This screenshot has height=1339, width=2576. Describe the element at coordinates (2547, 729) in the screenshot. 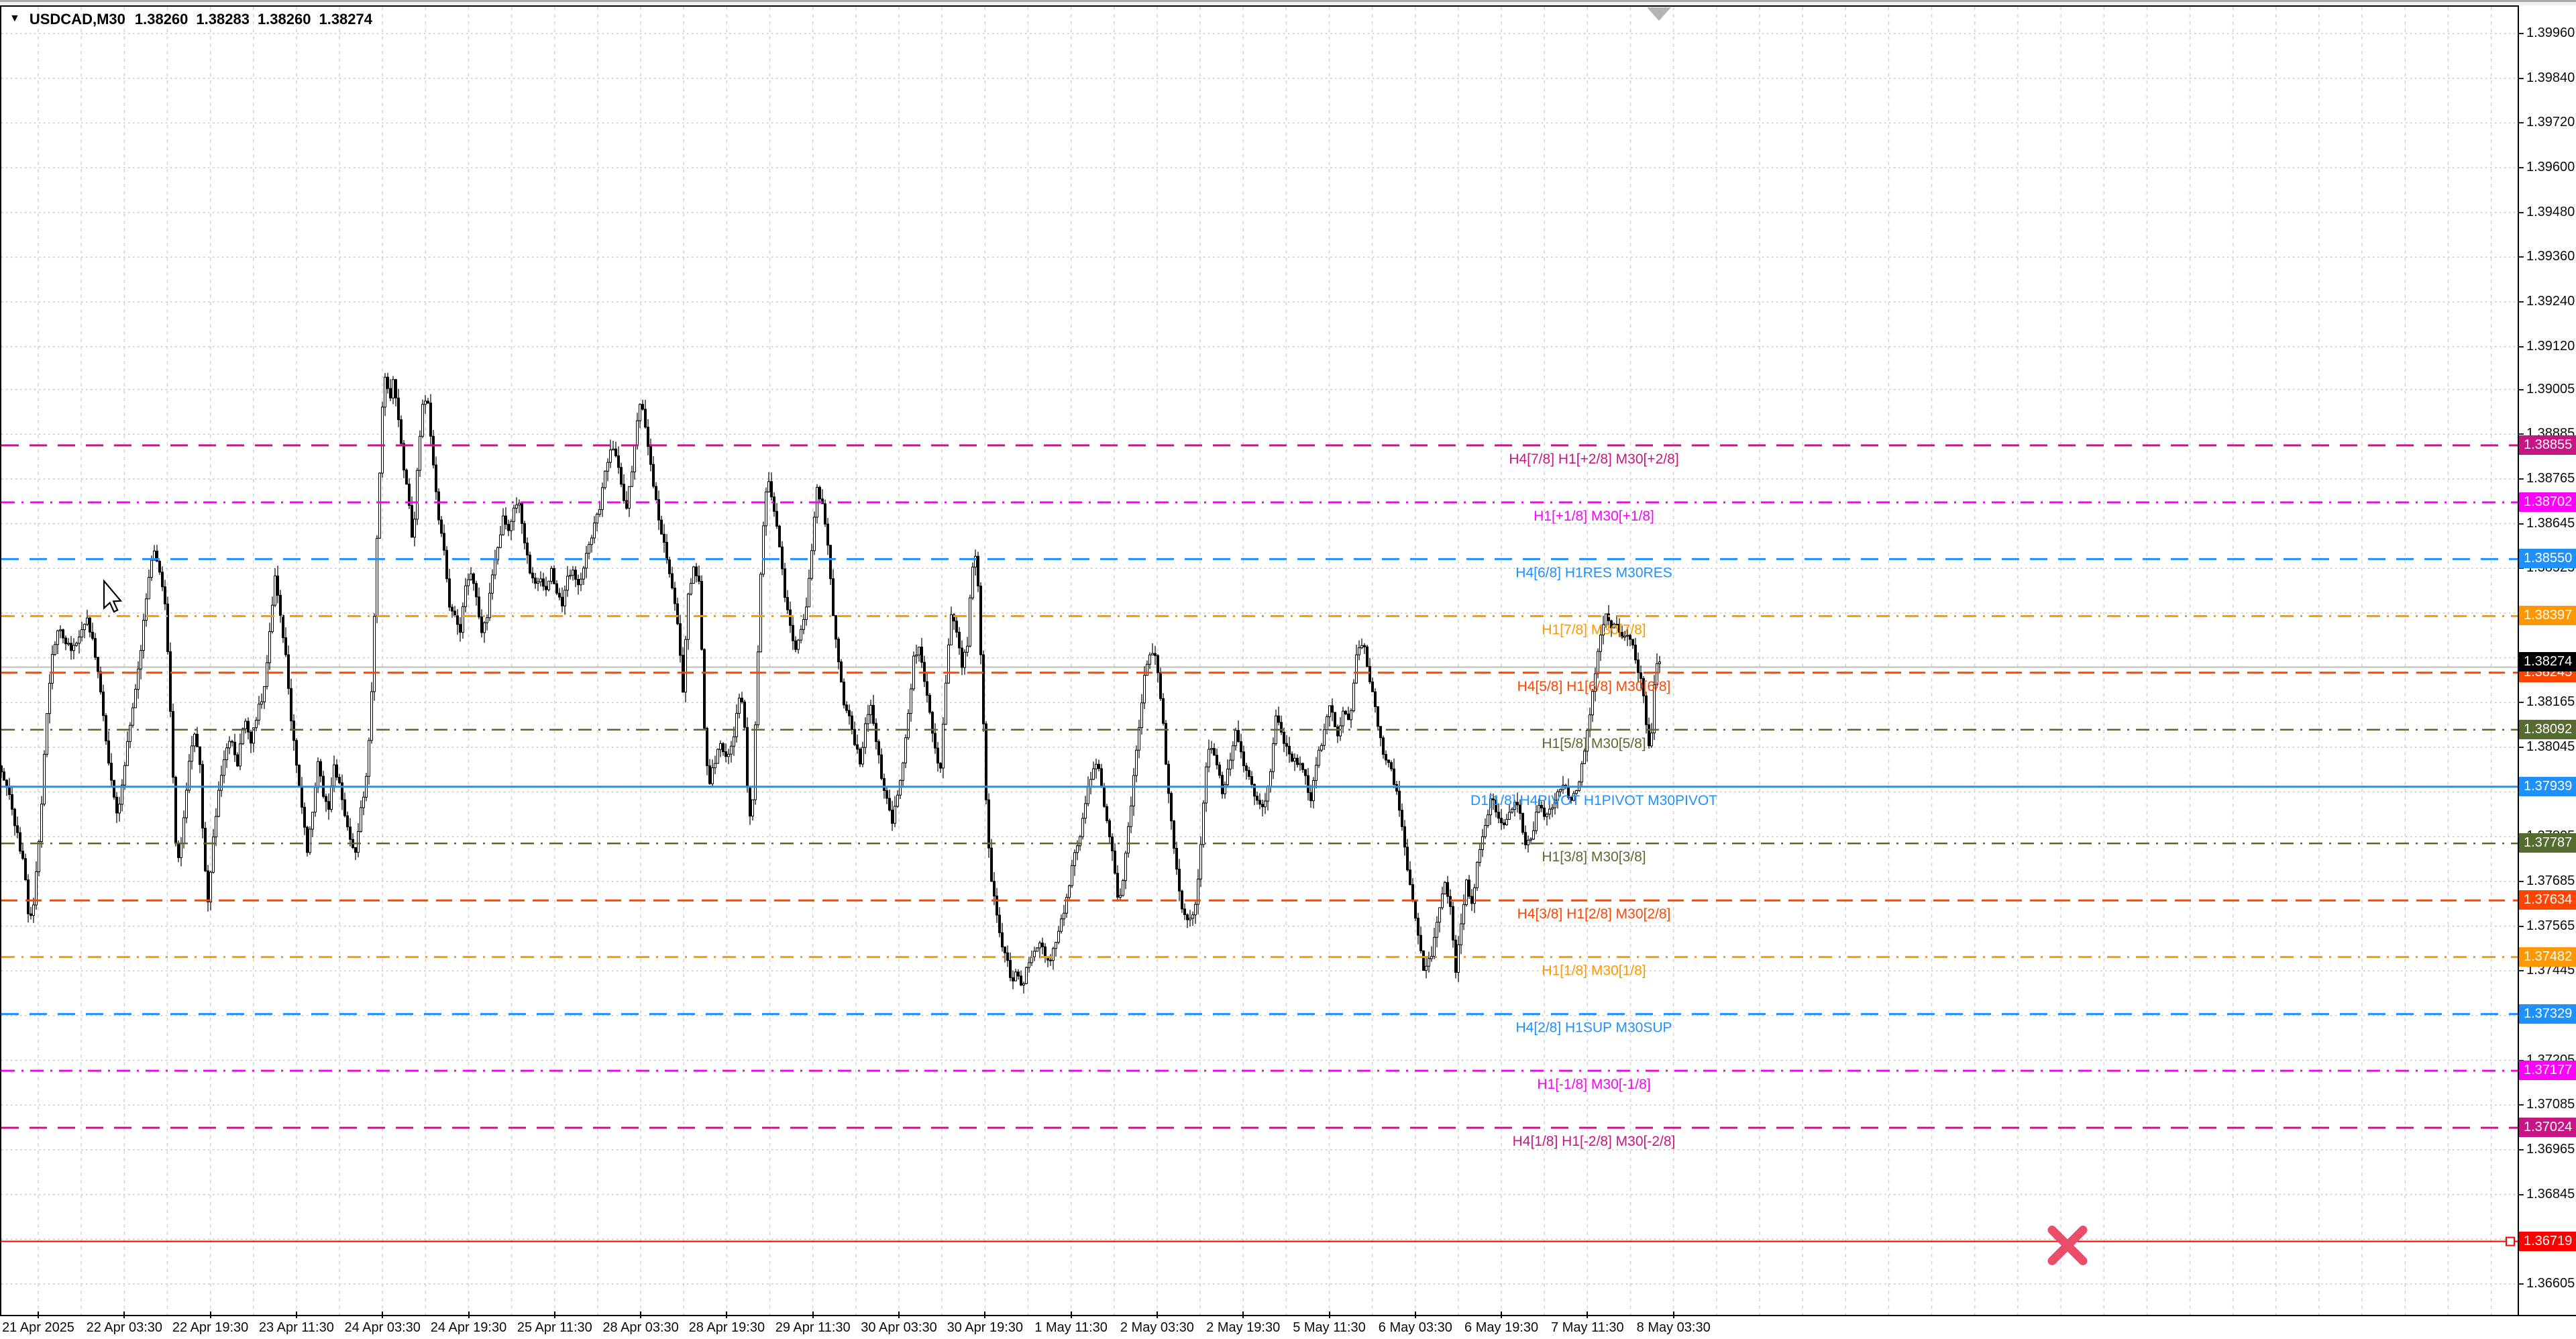

I see `price-level-badge: 1.38092` at that location.